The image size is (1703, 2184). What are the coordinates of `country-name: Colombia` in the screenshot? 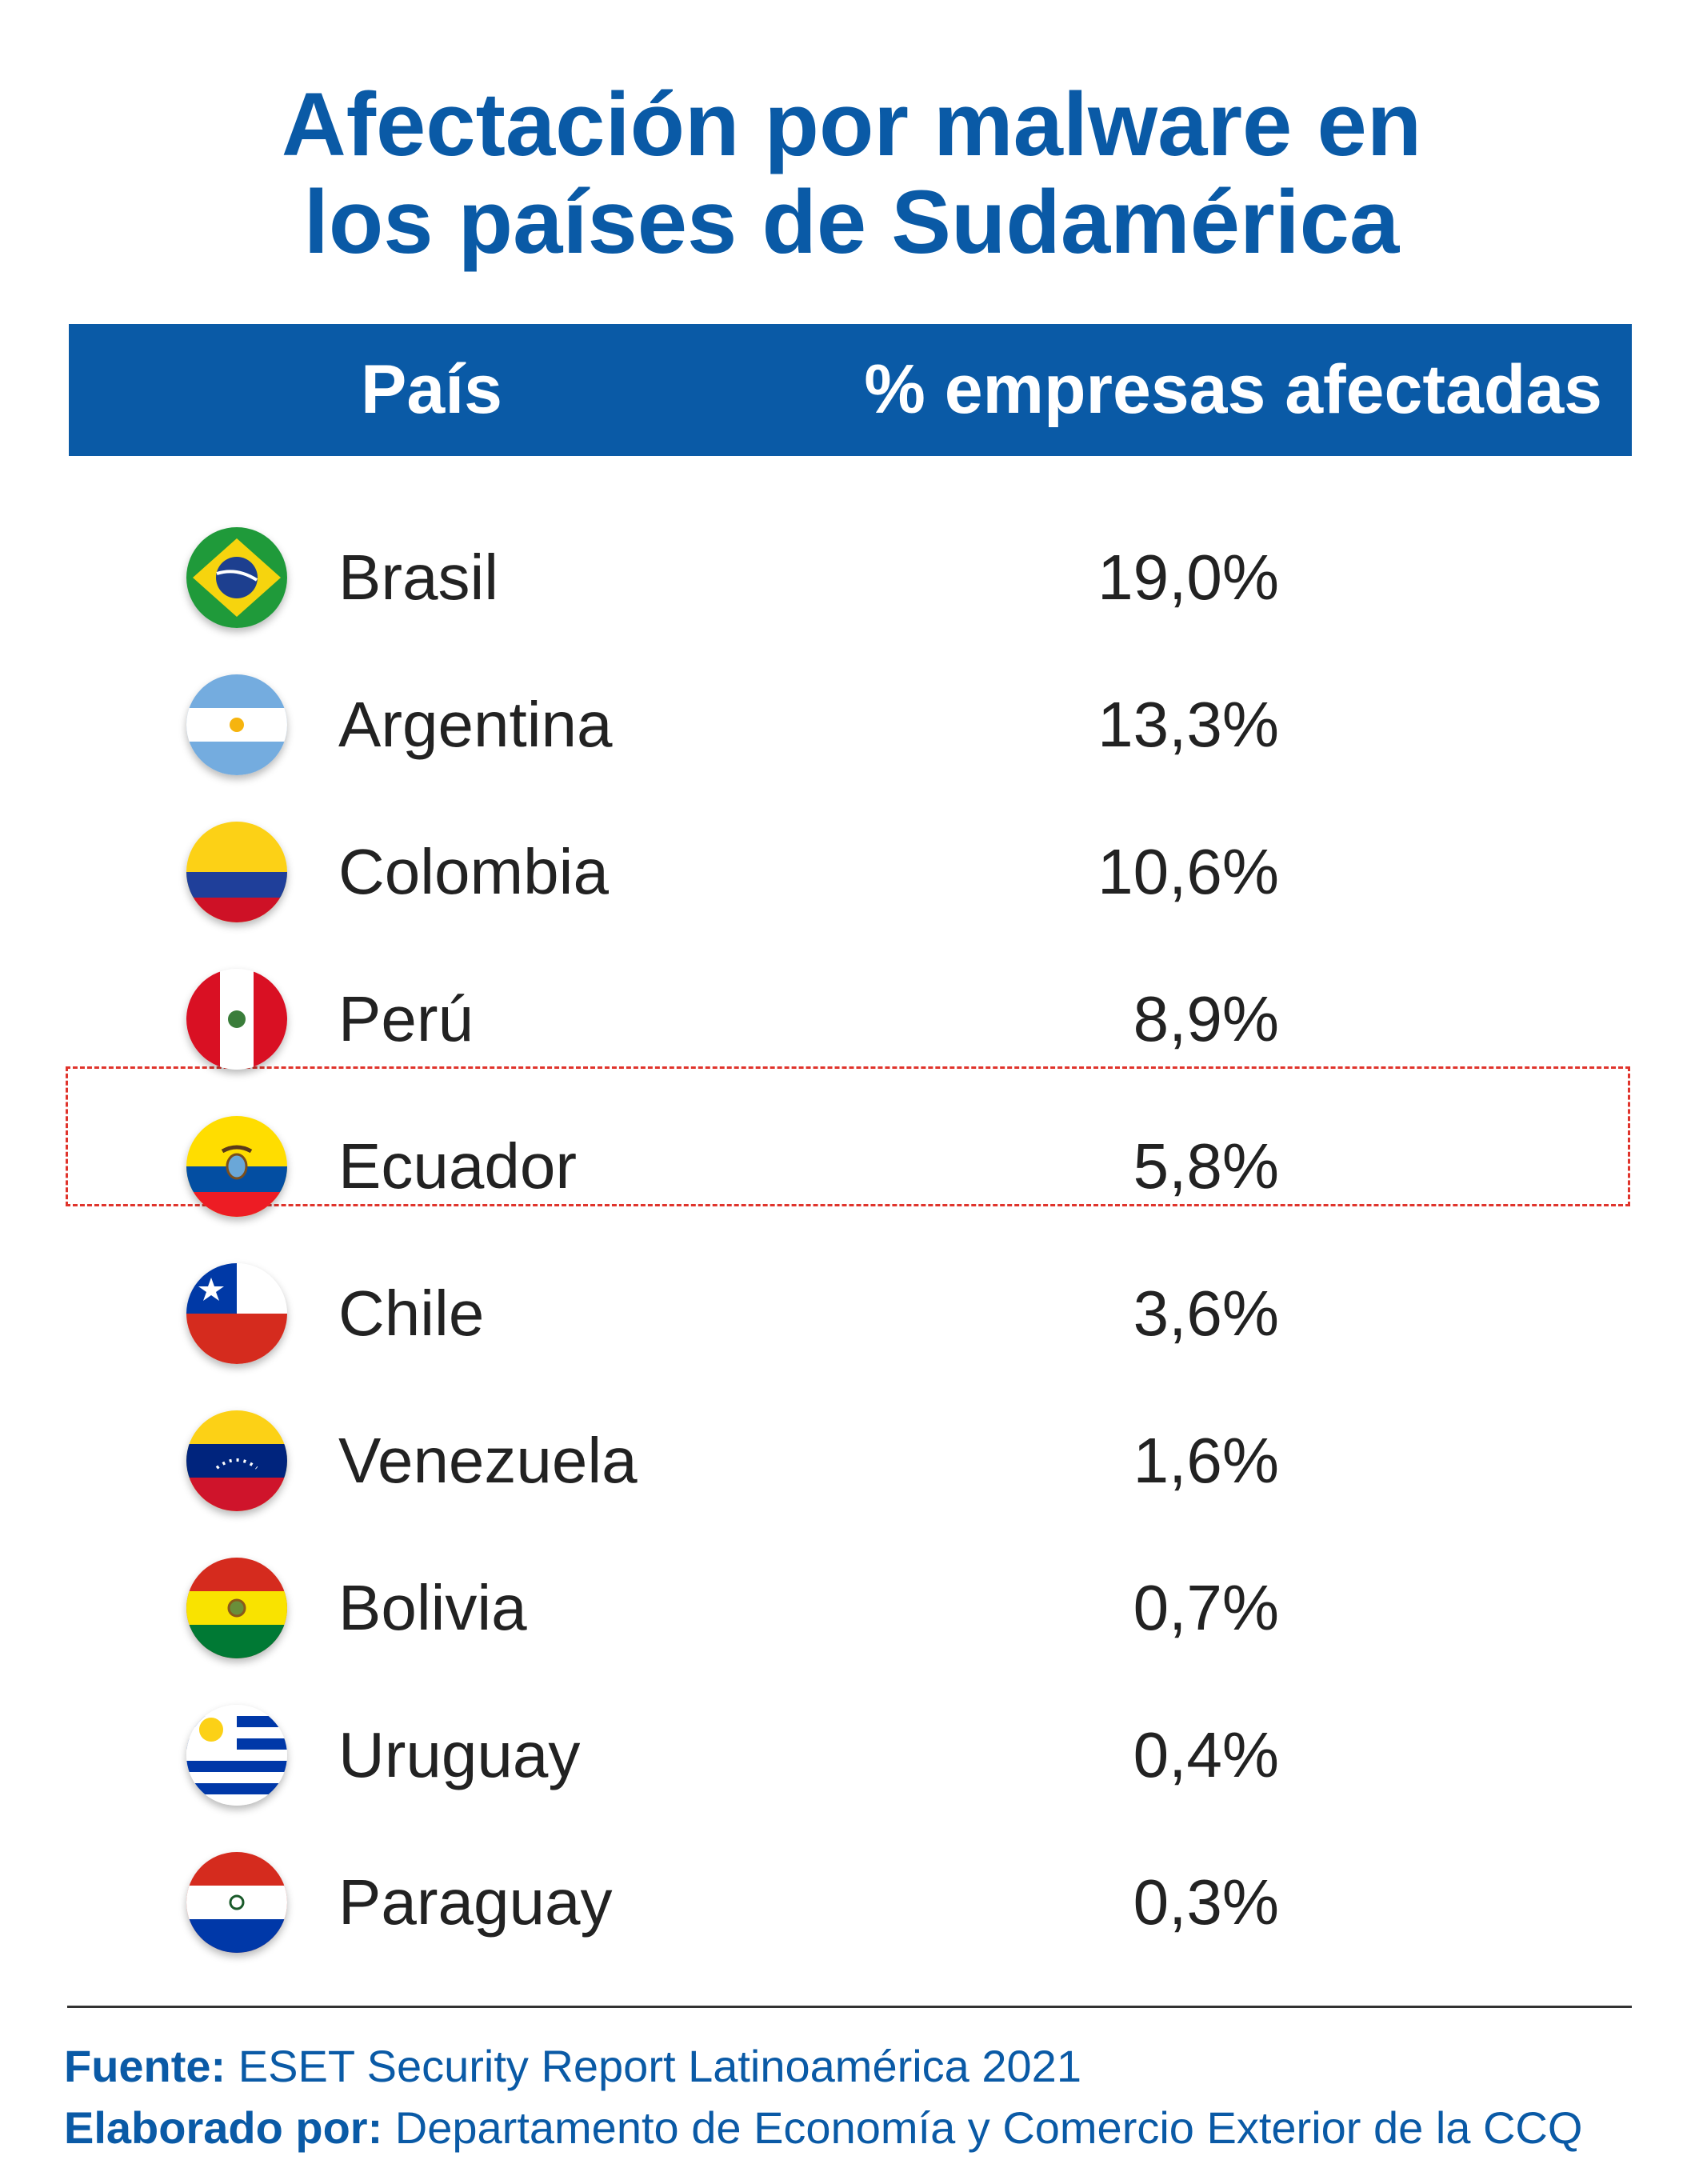 It's located at (473, 871).